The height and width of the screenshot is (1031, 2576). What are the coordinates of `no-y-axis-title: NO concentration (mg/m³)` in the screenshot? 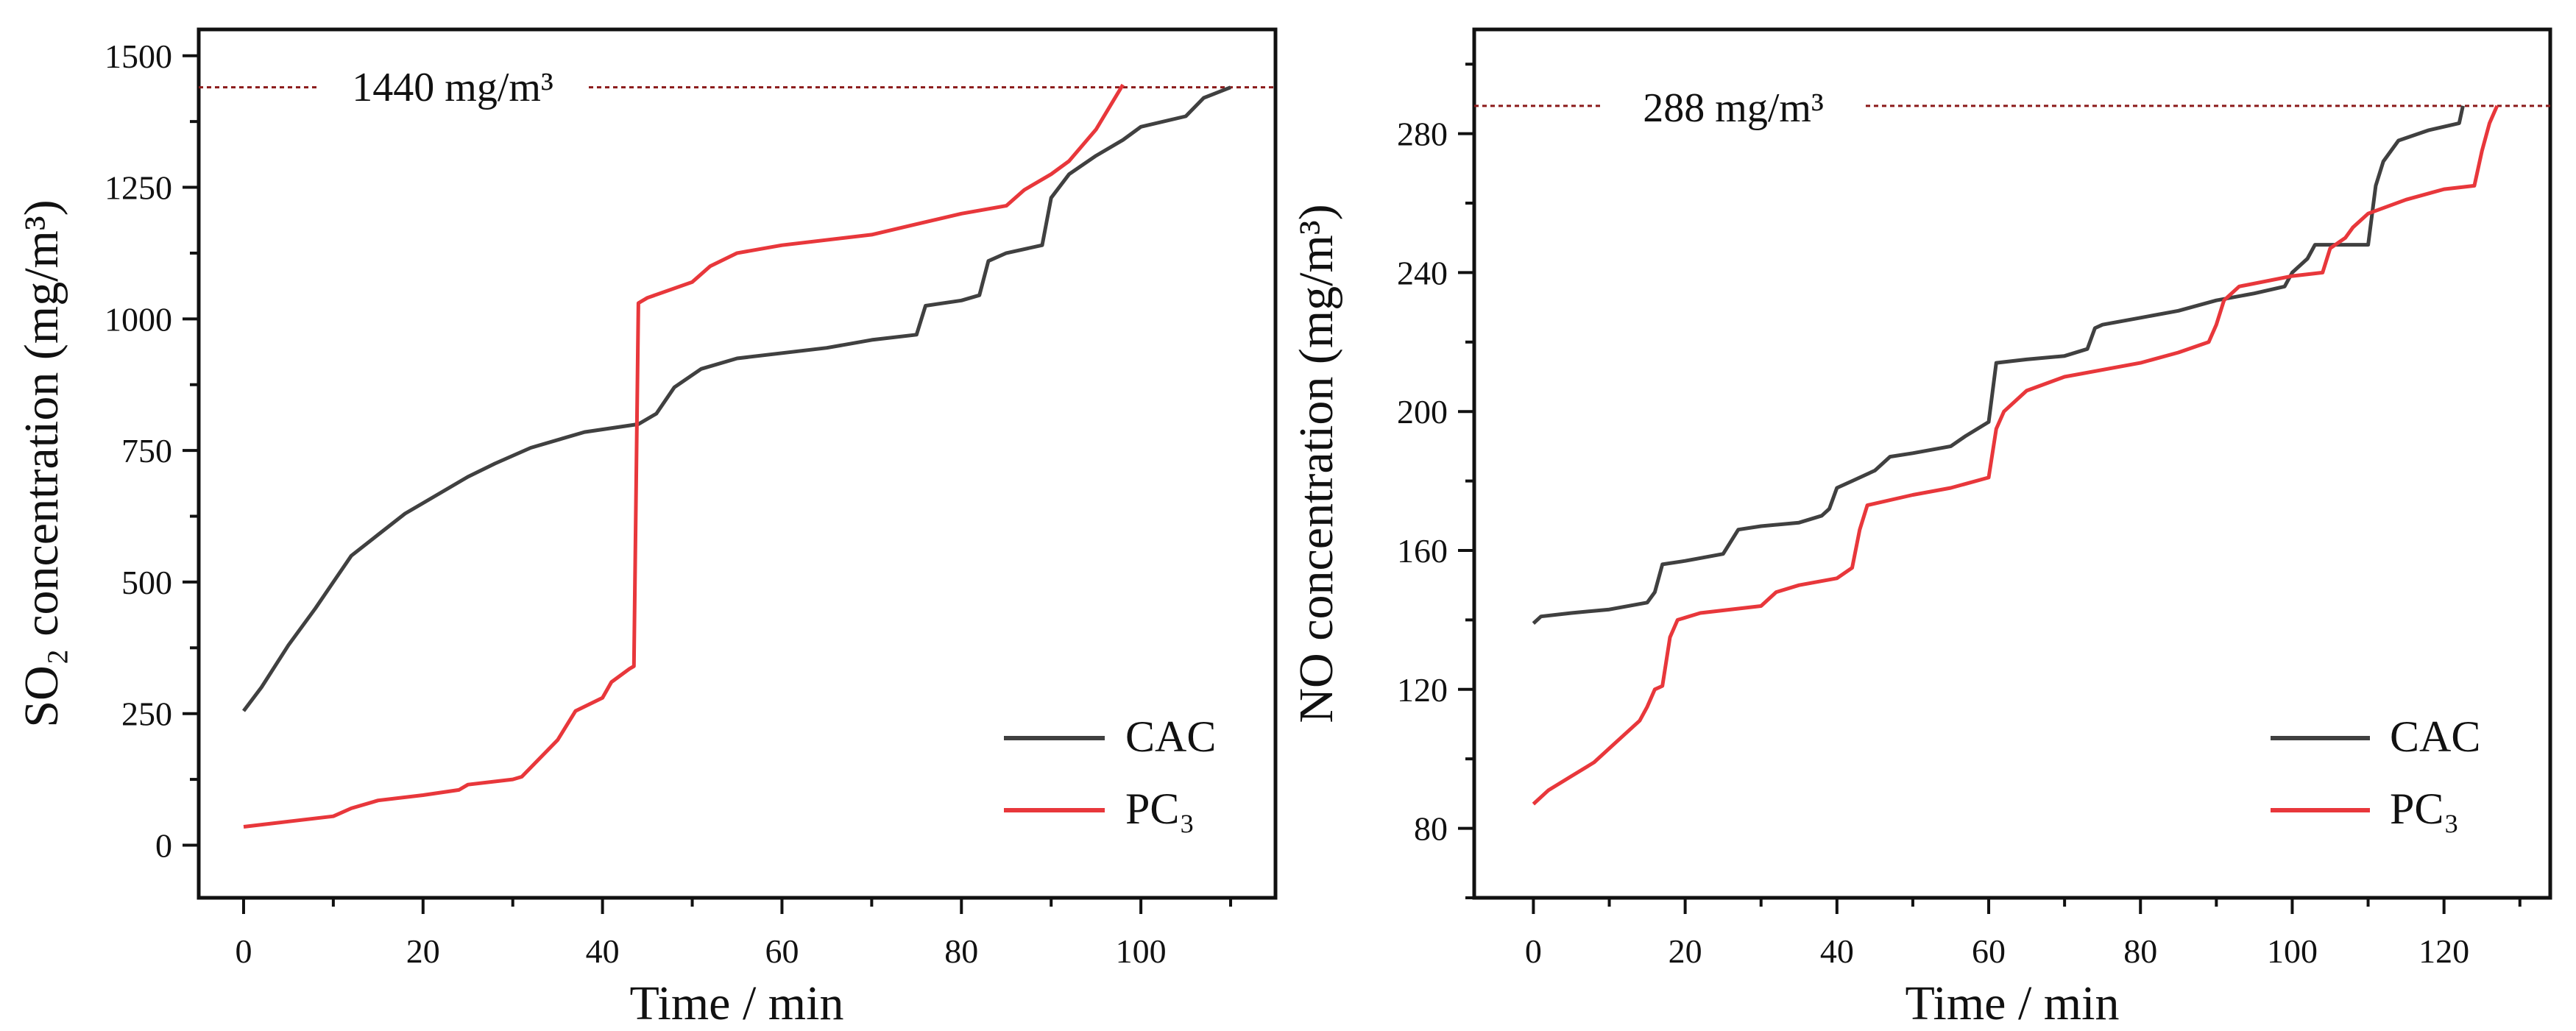 It's located at (1316, 463).